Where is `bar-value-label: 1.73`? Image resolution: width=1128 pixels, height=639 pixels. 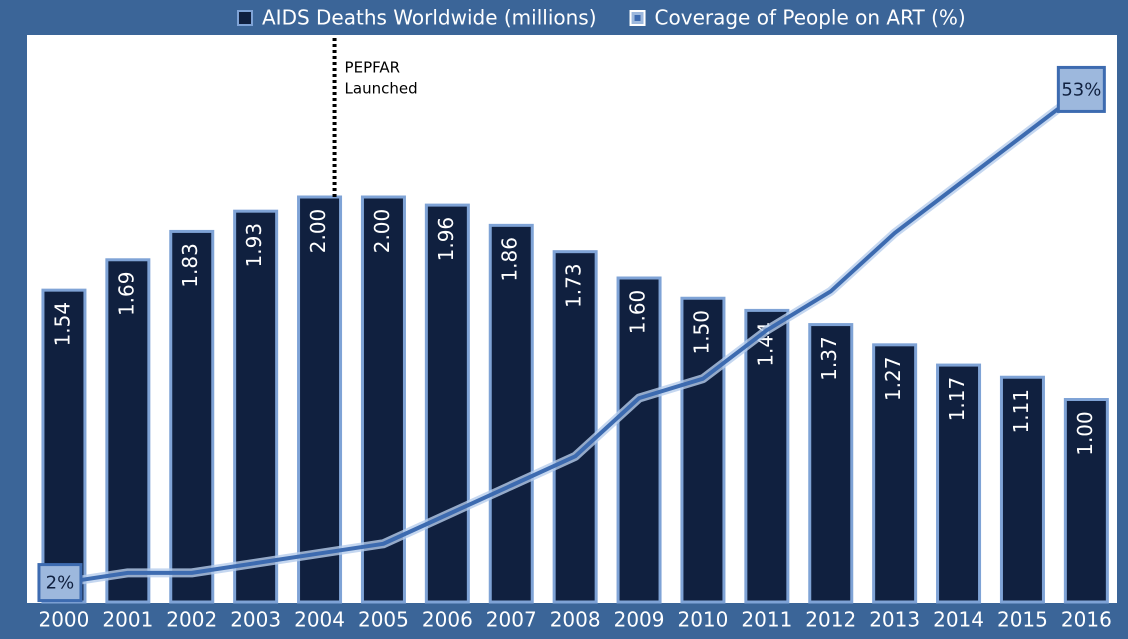
bar-value-label: 1.73 is located at coordinates (574, 285).